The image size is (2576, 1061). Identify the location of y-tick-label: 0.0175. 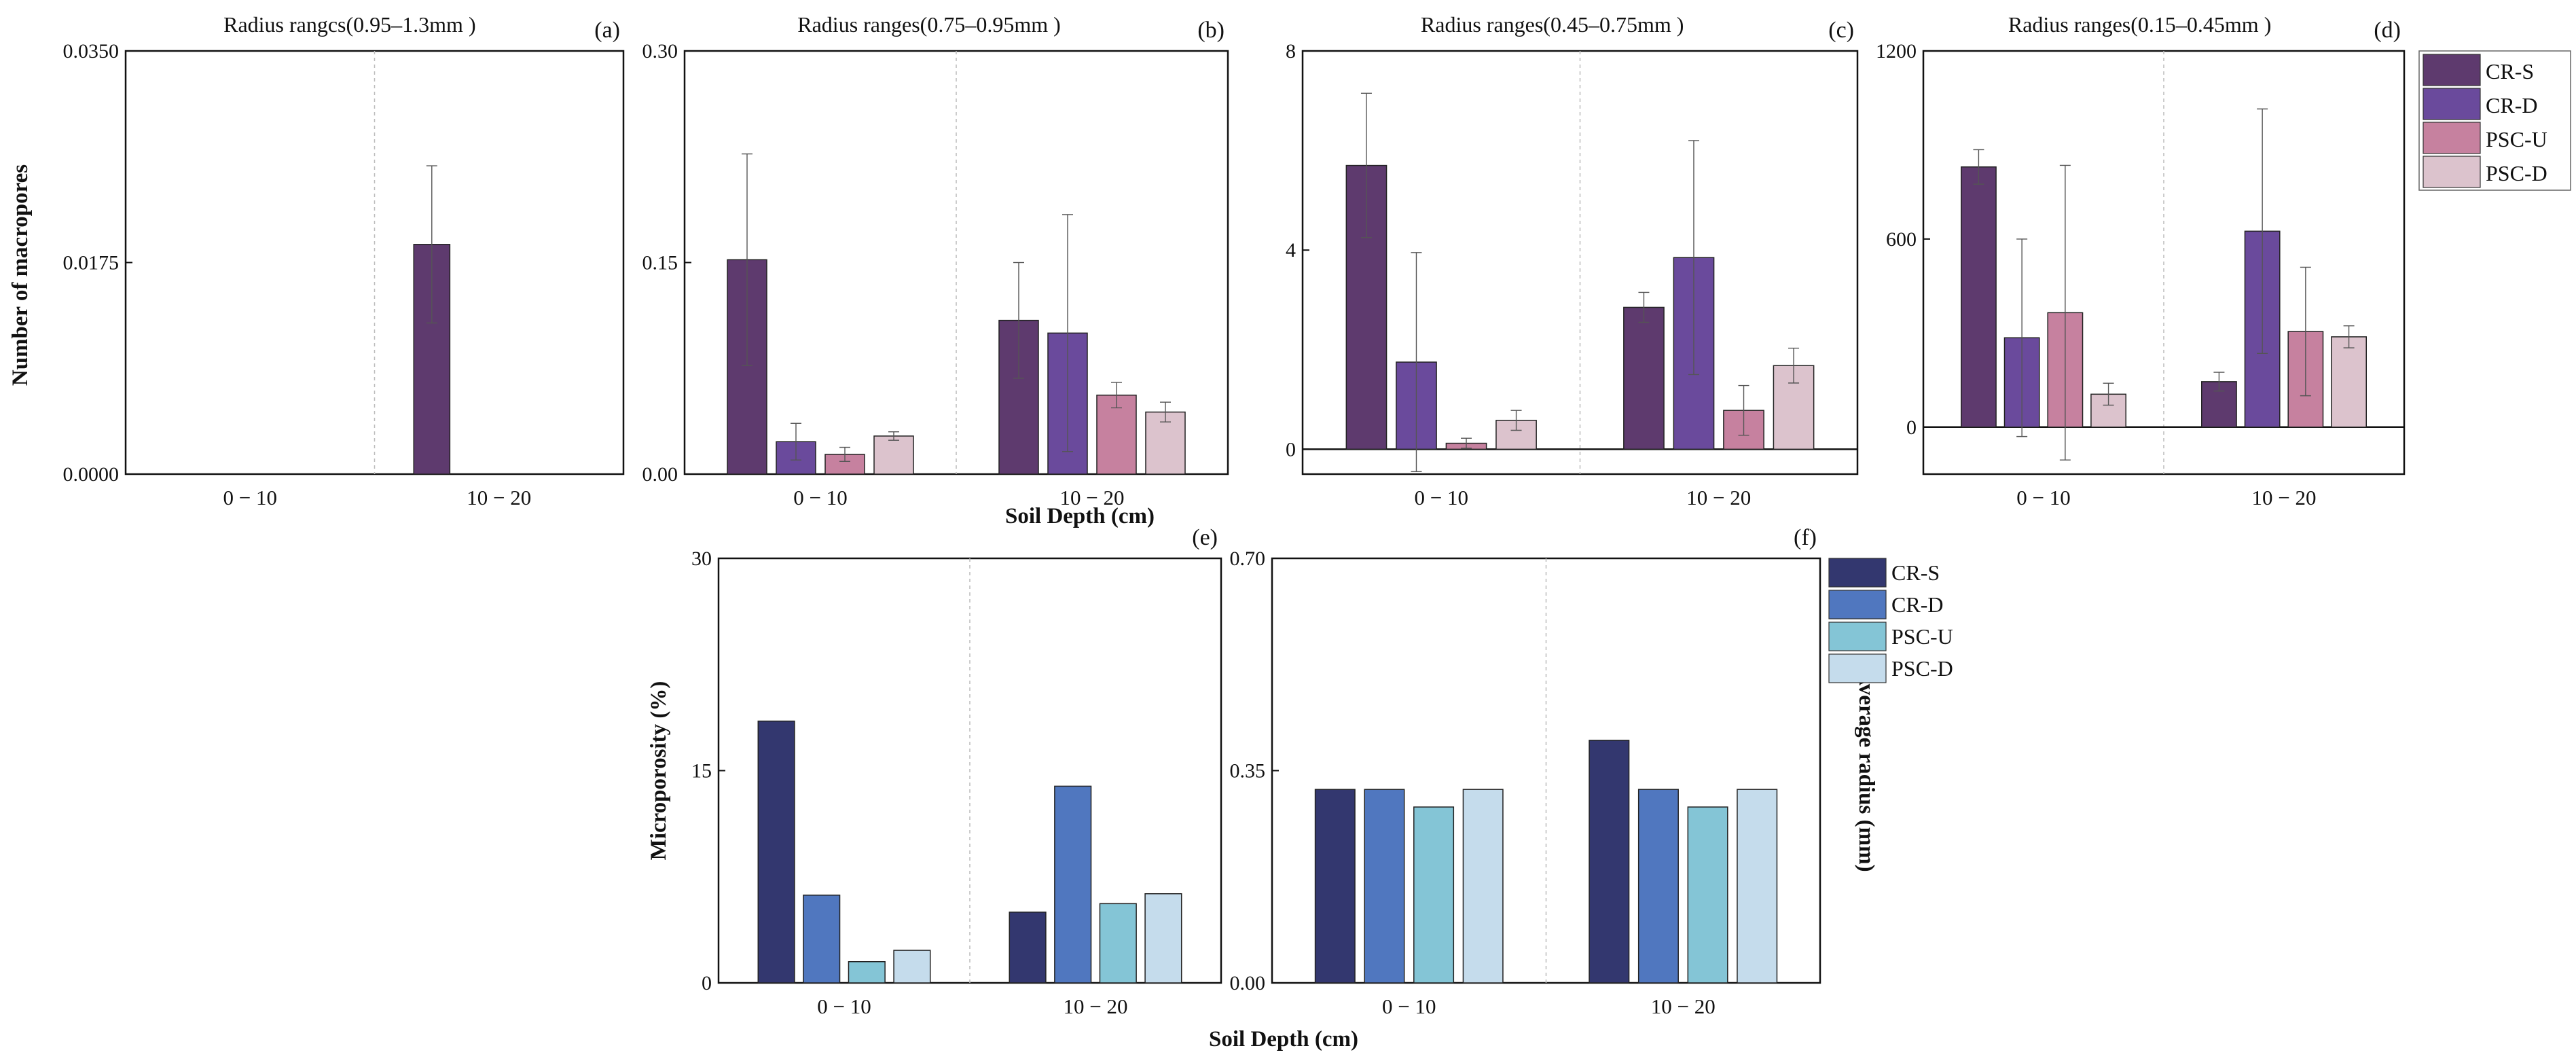
(92, 263).